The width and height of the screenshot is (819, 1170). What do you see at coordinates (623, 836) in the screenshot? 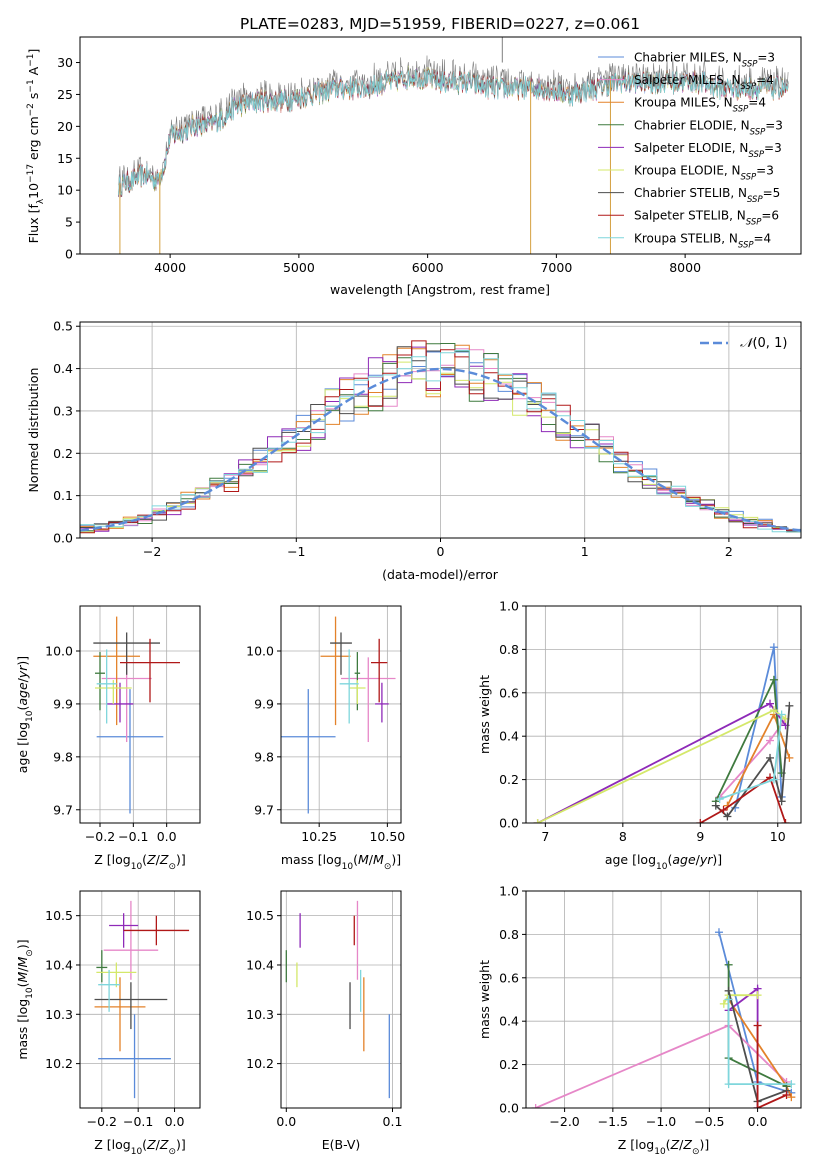
I see `x-tick-label: 8` at bounding box center [623, 836].